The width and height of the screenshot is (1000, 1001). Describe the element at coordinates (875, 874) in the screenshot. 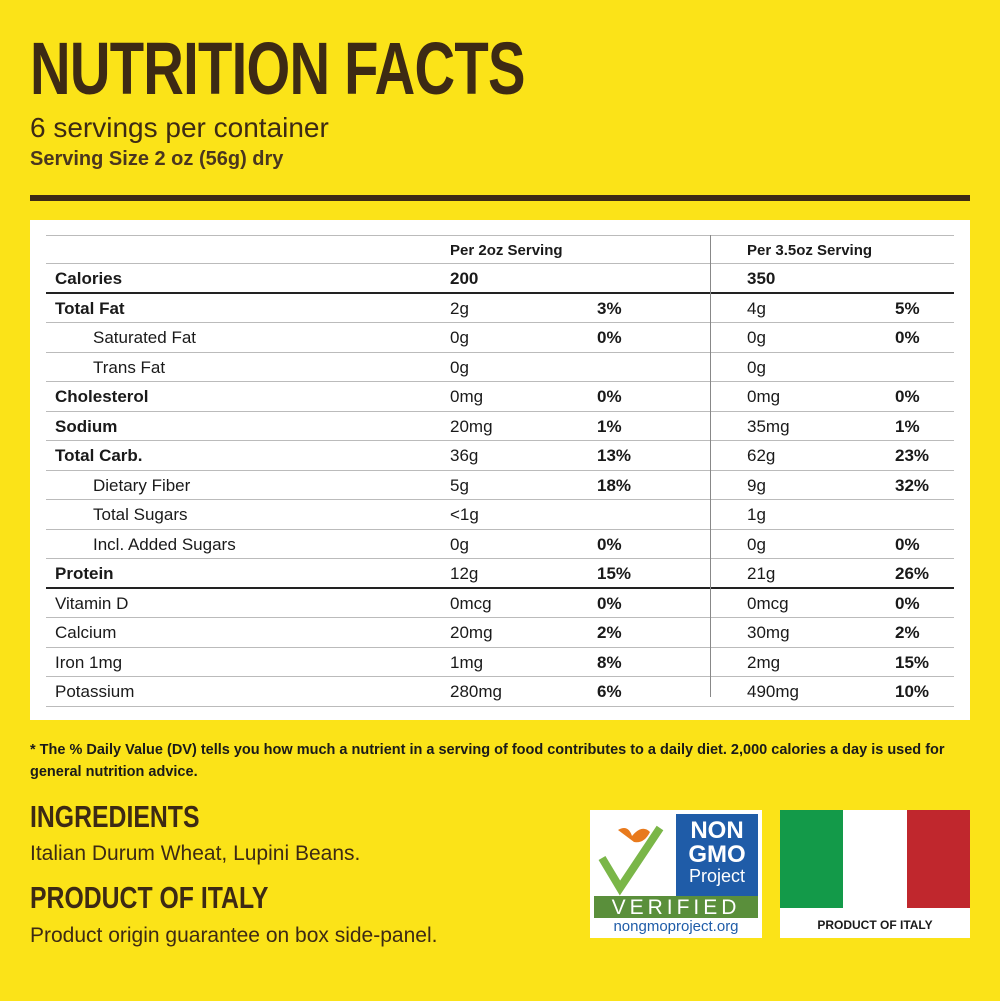

I see `italy-flag: PRODUCT OF ITALY` at that location.